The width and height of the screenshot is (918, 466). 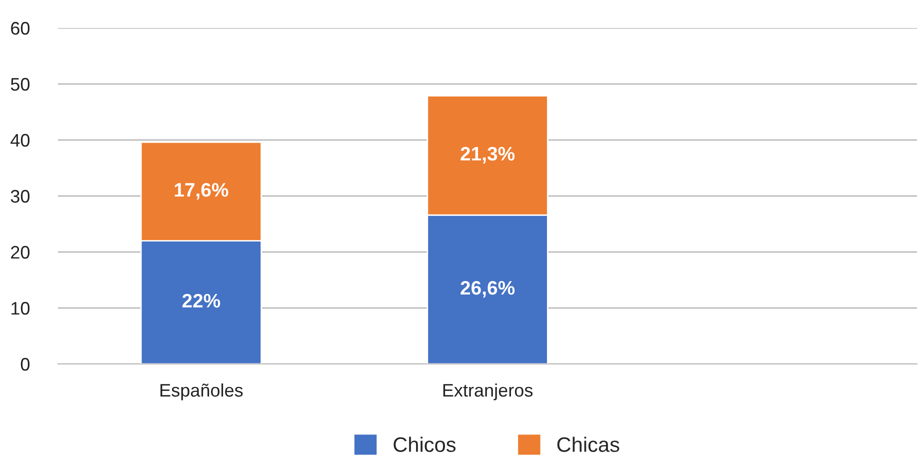 What do you see at coordinates (487, 155) in the screenshot?
I see `data-label: 21,3%` at bounding box center [487, 155].